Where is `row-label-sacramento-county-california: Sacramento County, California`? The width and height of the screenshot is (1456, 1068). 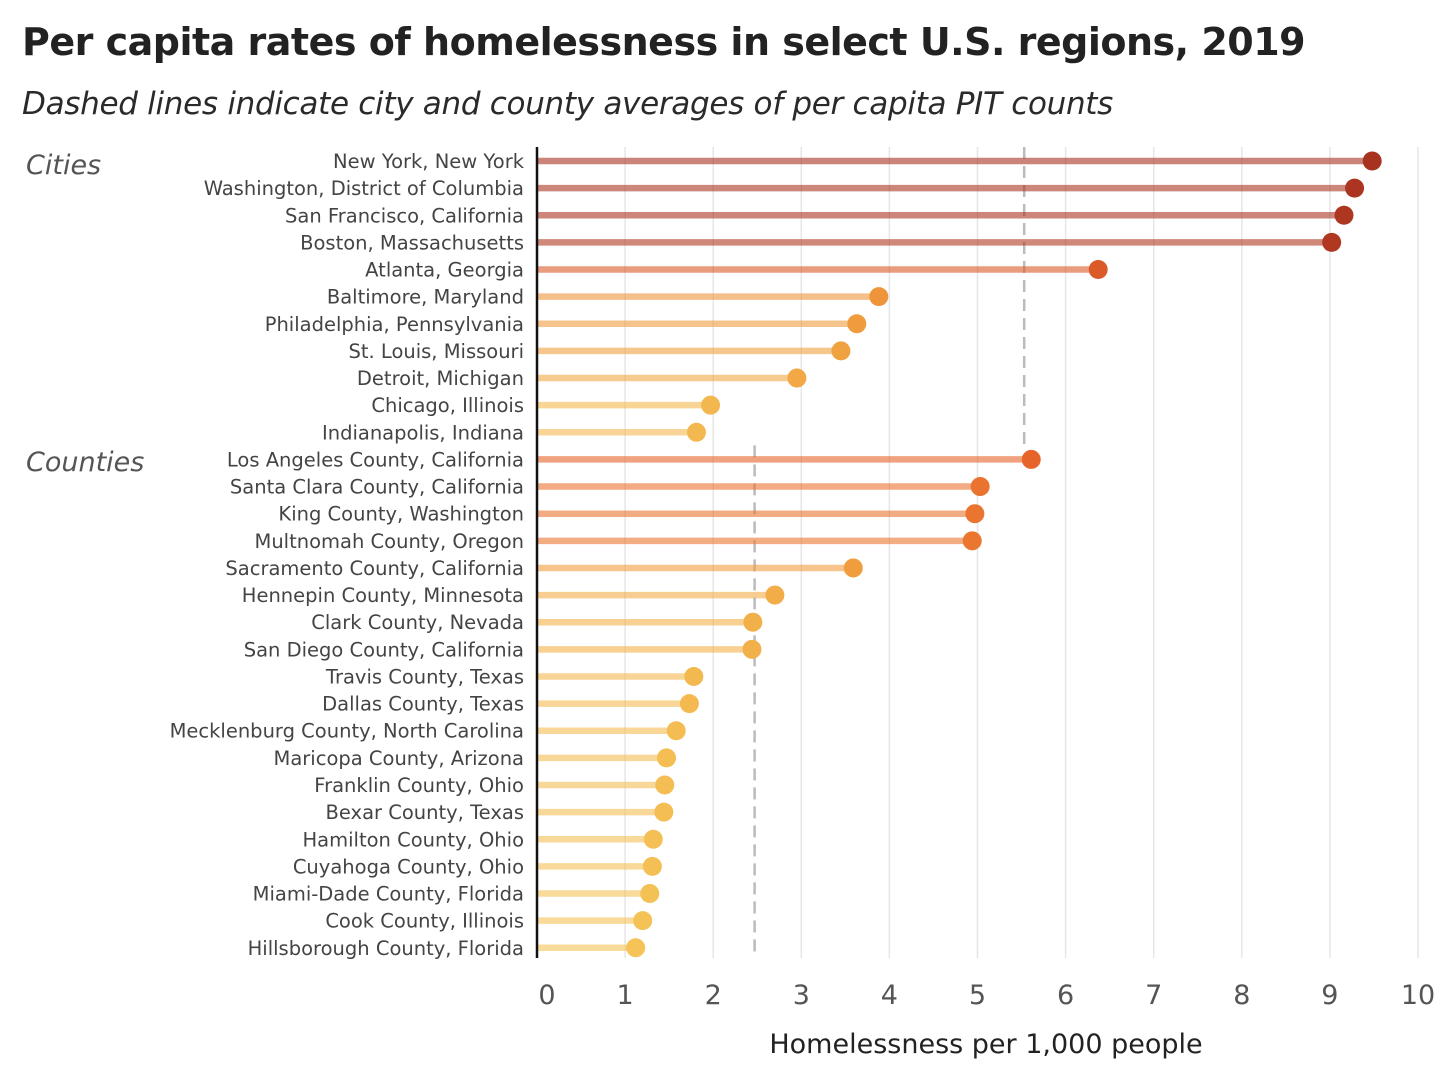 row-label-sacramento-county-california: Sacramento County, California is located at coordinates (374, 568).